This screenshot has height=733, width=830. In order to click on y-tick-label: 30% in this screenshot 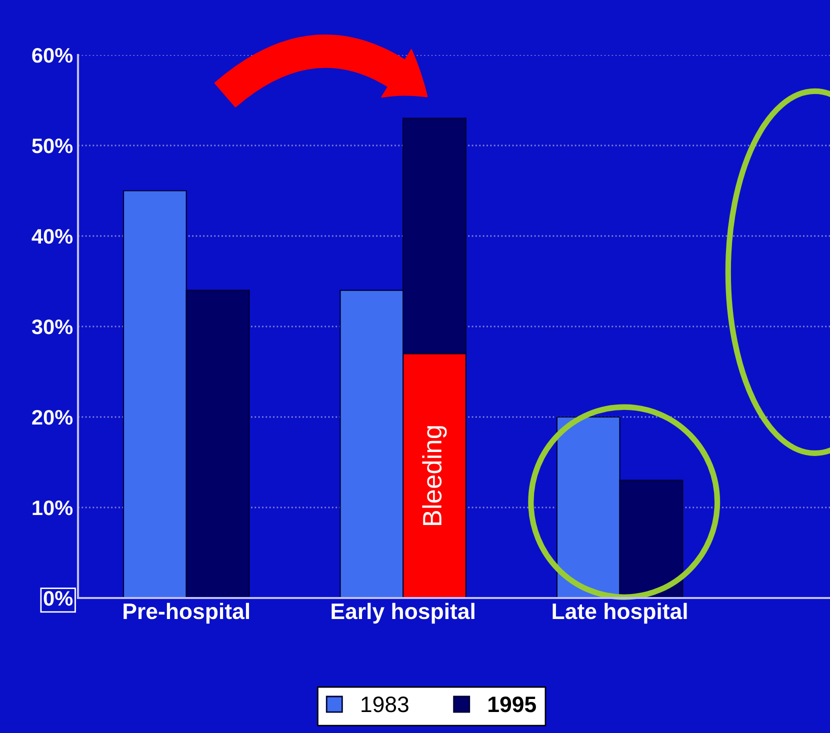, I will do `click(52, 327)`.